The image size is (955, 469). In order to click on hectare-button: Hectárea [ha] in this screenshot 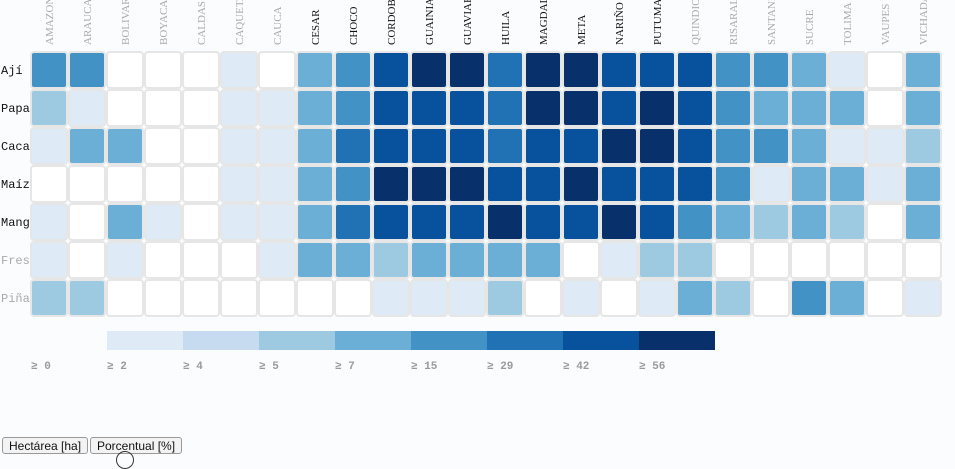, I will do `click(45, 445)`.